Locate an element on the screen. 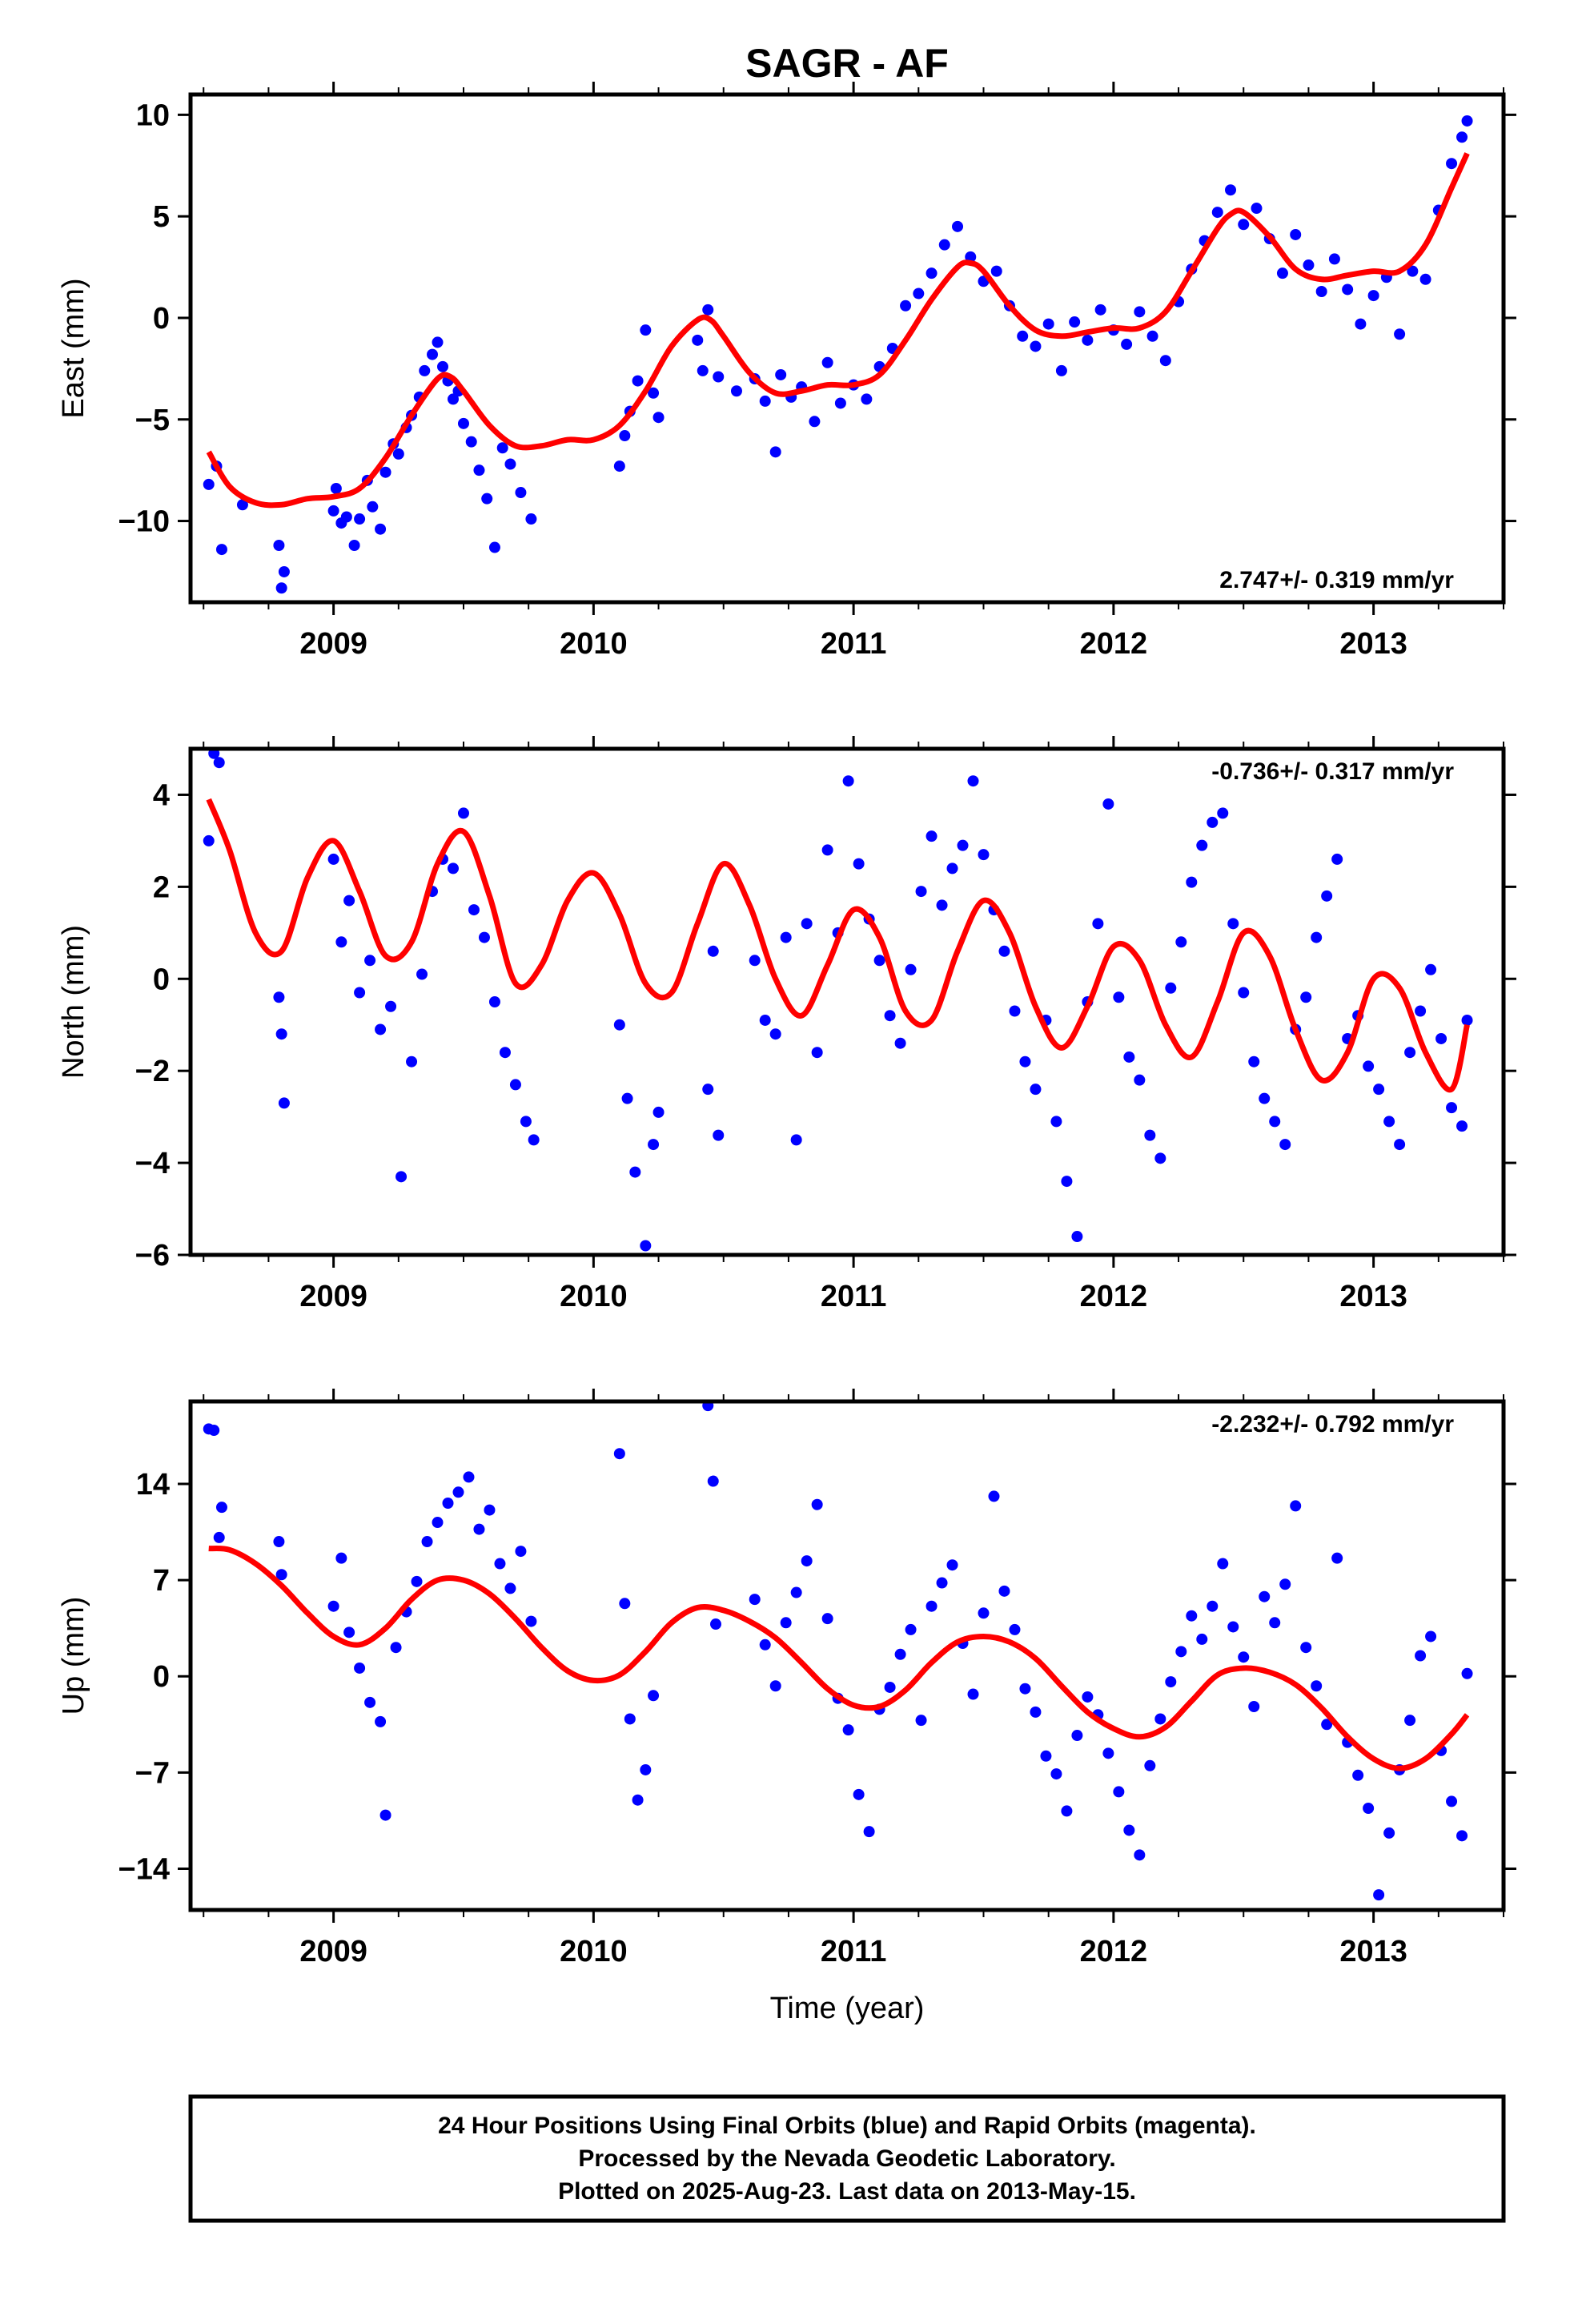 This screenshot has height=2324, width=1582. x-axis-label: Time (year) is located at coordinates (847, 2009).